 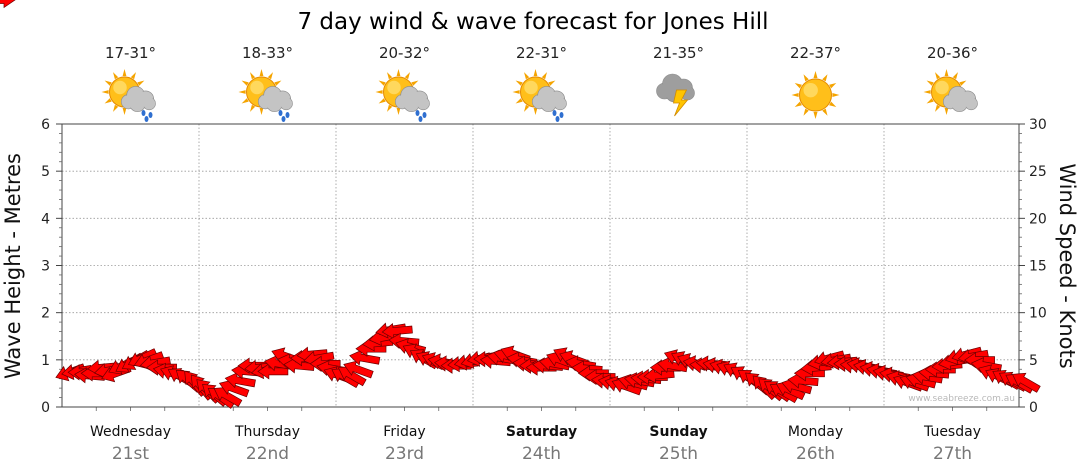 I want to click on day-header: 22-31°, so click(x=539, y=83).